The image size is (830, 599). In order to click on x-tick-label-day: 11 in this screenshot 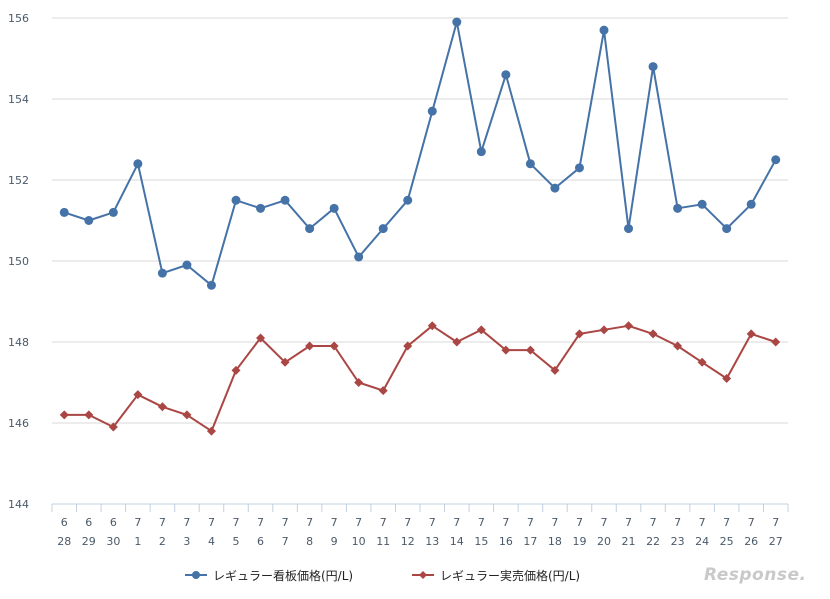, I will do `click(383, 541)`.